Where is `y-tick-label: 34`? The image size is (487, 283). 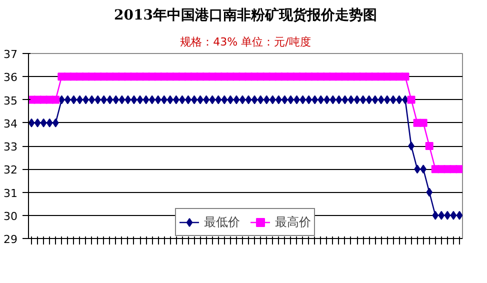
y-tick-label: 34 is located at coordinates (11, 123).